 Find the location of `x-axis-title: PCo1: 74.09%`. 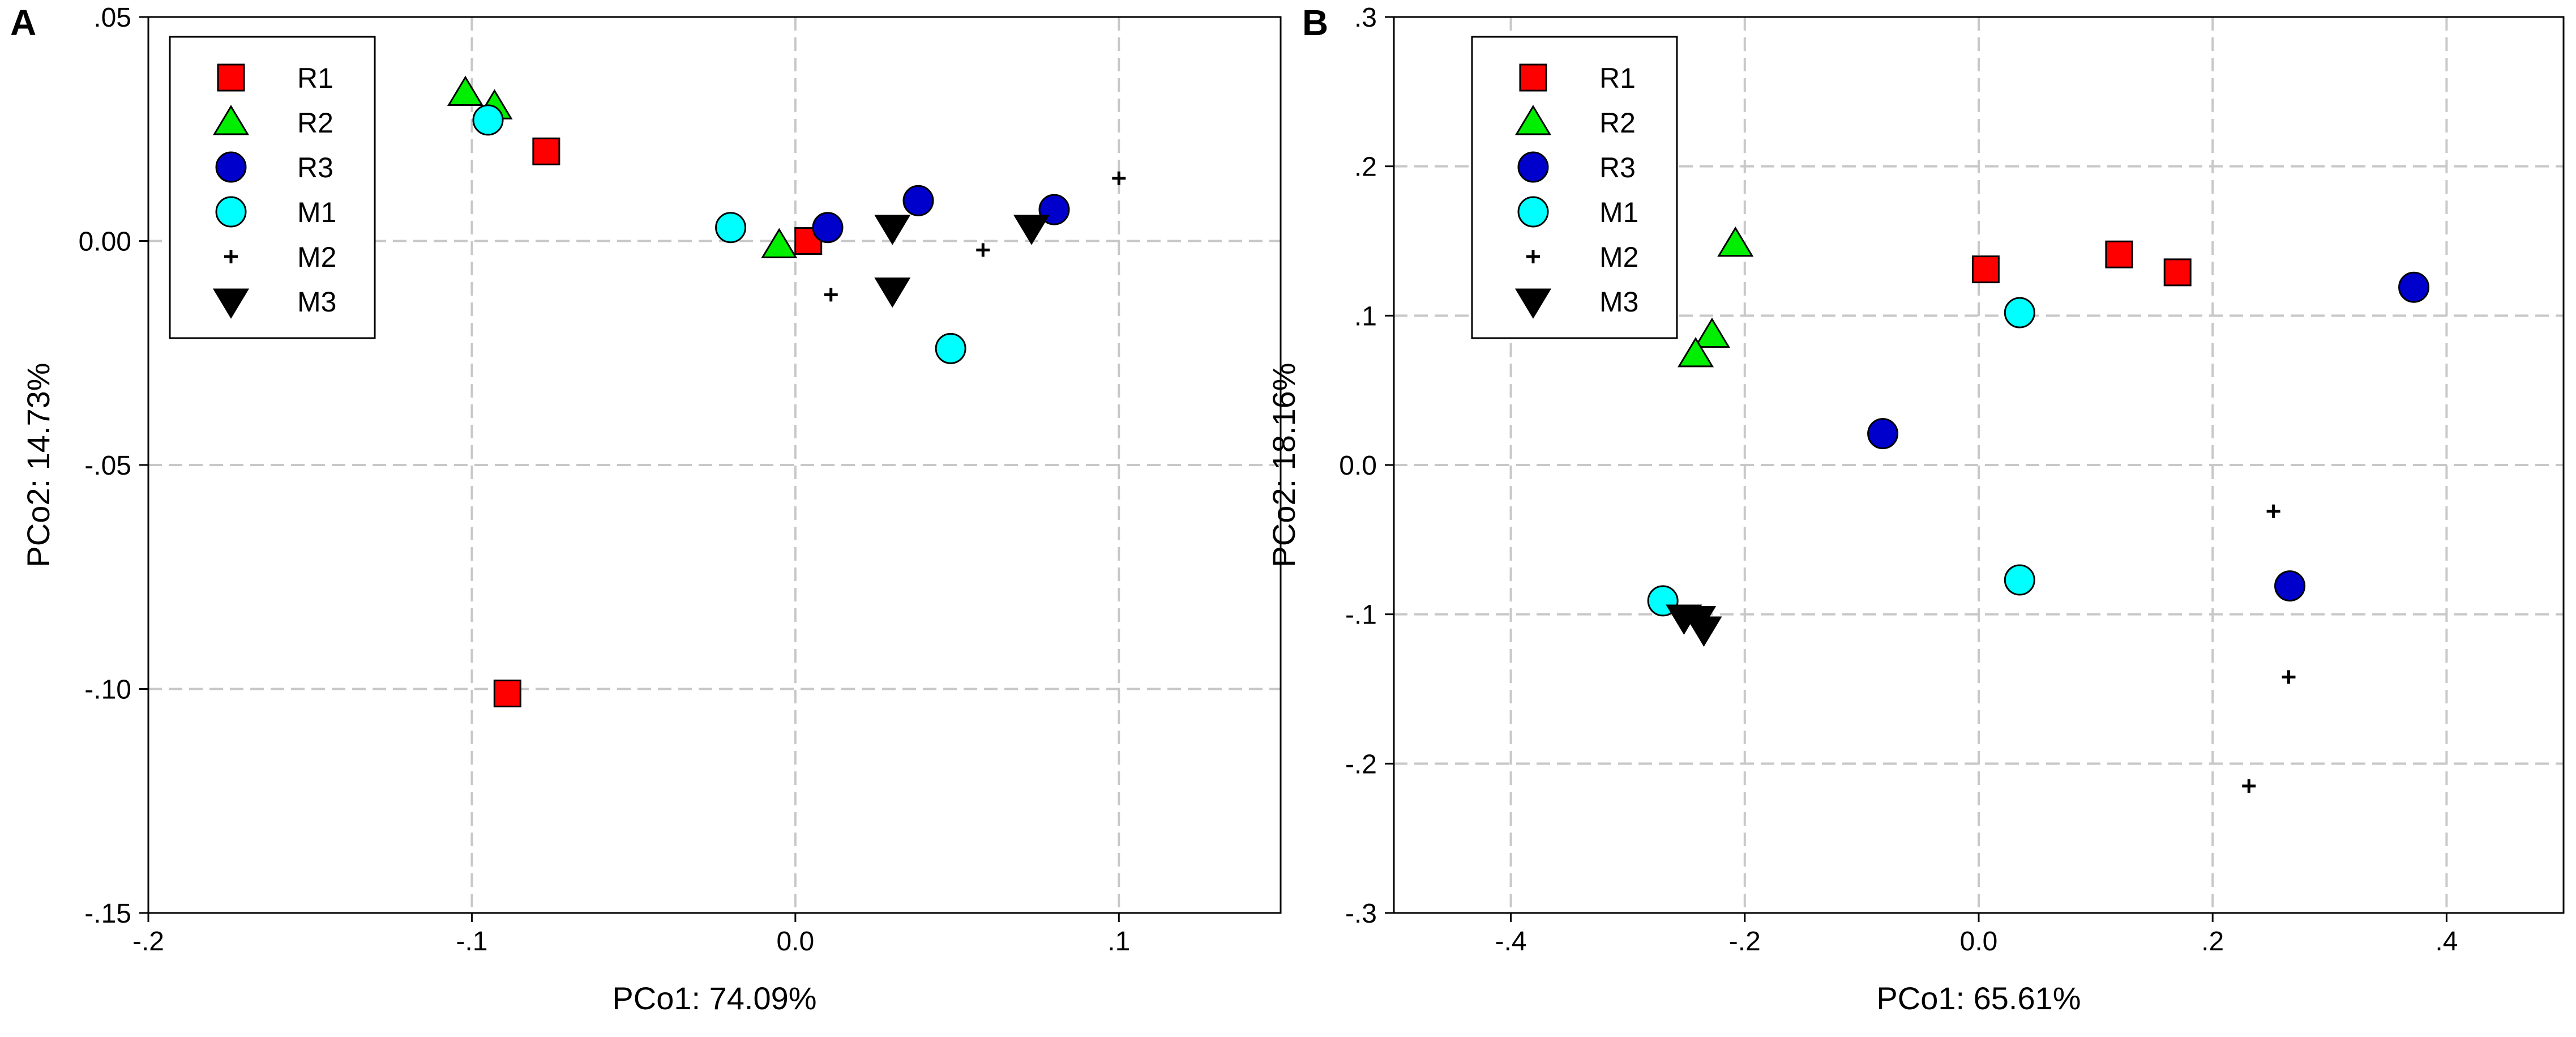

x-axis-title: PCo1: 74.09% is located at coordinates (714, 998).